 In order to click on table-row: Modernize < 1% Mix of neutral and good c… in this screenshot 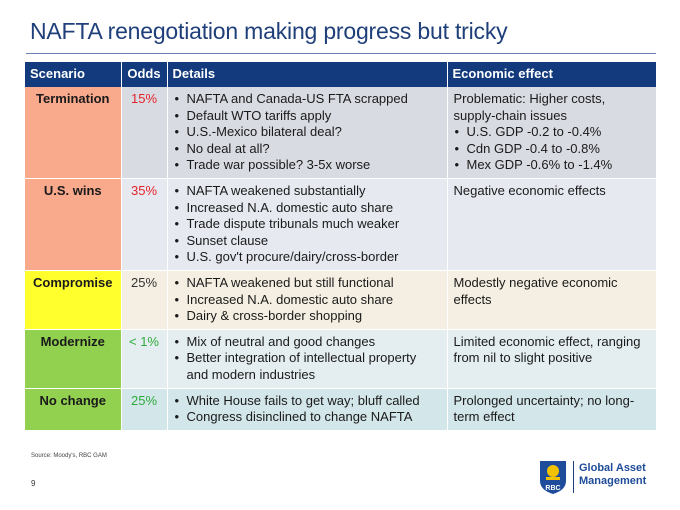, I will do `click(341, 359)`.